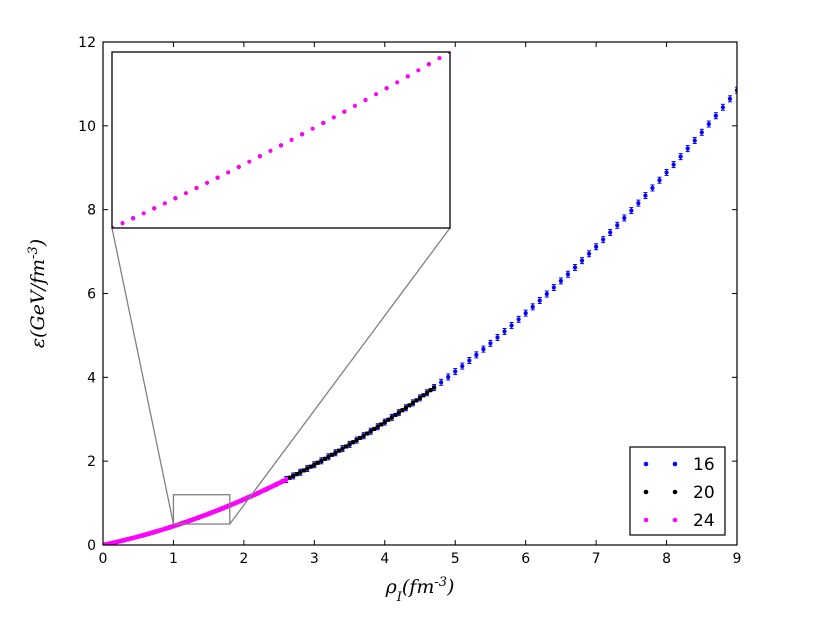 The width and height of the screenshot is (817, 617). I want to click on x-axis-label: ρI(fm-3), so click(420, 590).